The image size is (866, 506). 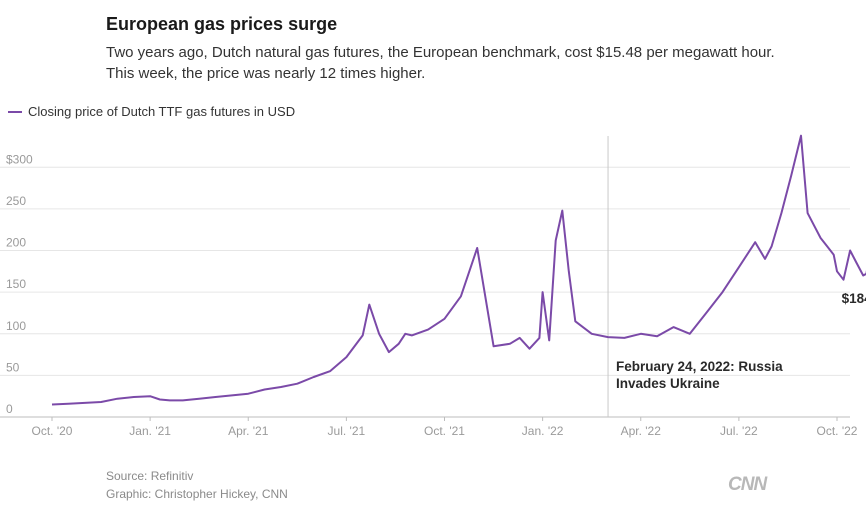 I want to click on y-tick-label: 0, so click(x=9, y=409).